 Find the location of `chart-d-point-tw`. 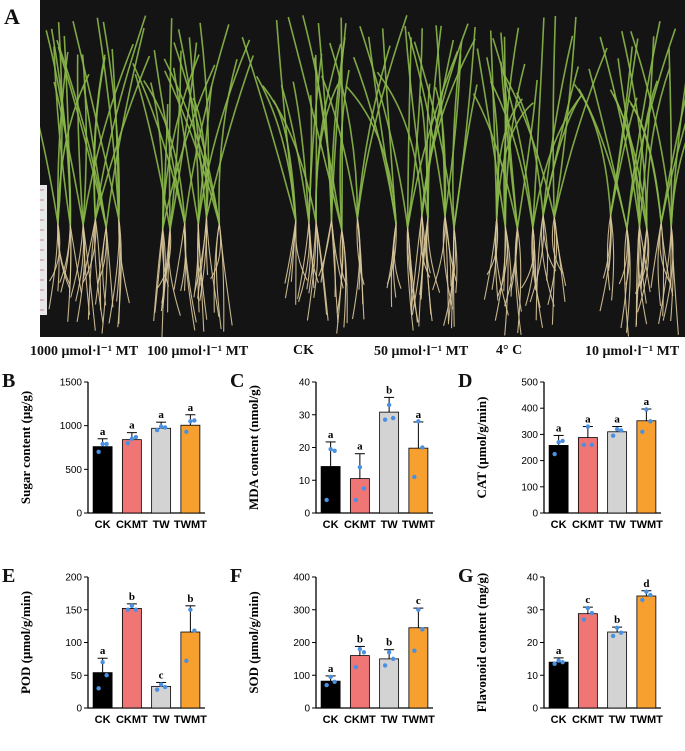

chart-d-point-tw is located at coordinates (617, 429).